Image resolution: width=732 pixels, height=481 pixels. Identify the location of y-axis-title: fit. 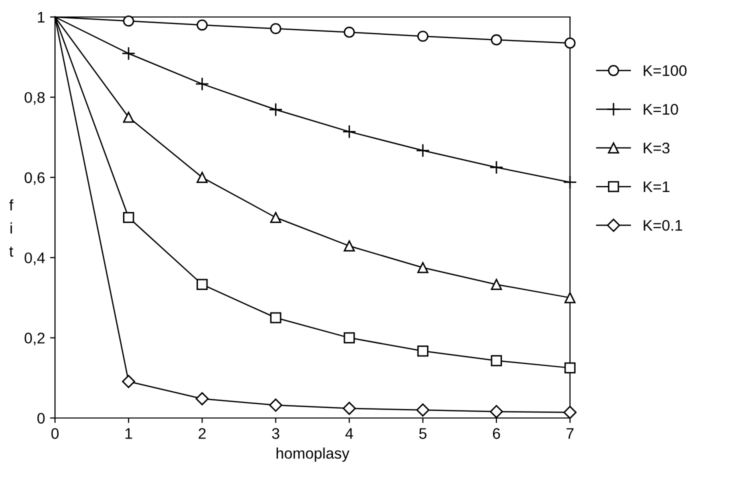
(11, 228).